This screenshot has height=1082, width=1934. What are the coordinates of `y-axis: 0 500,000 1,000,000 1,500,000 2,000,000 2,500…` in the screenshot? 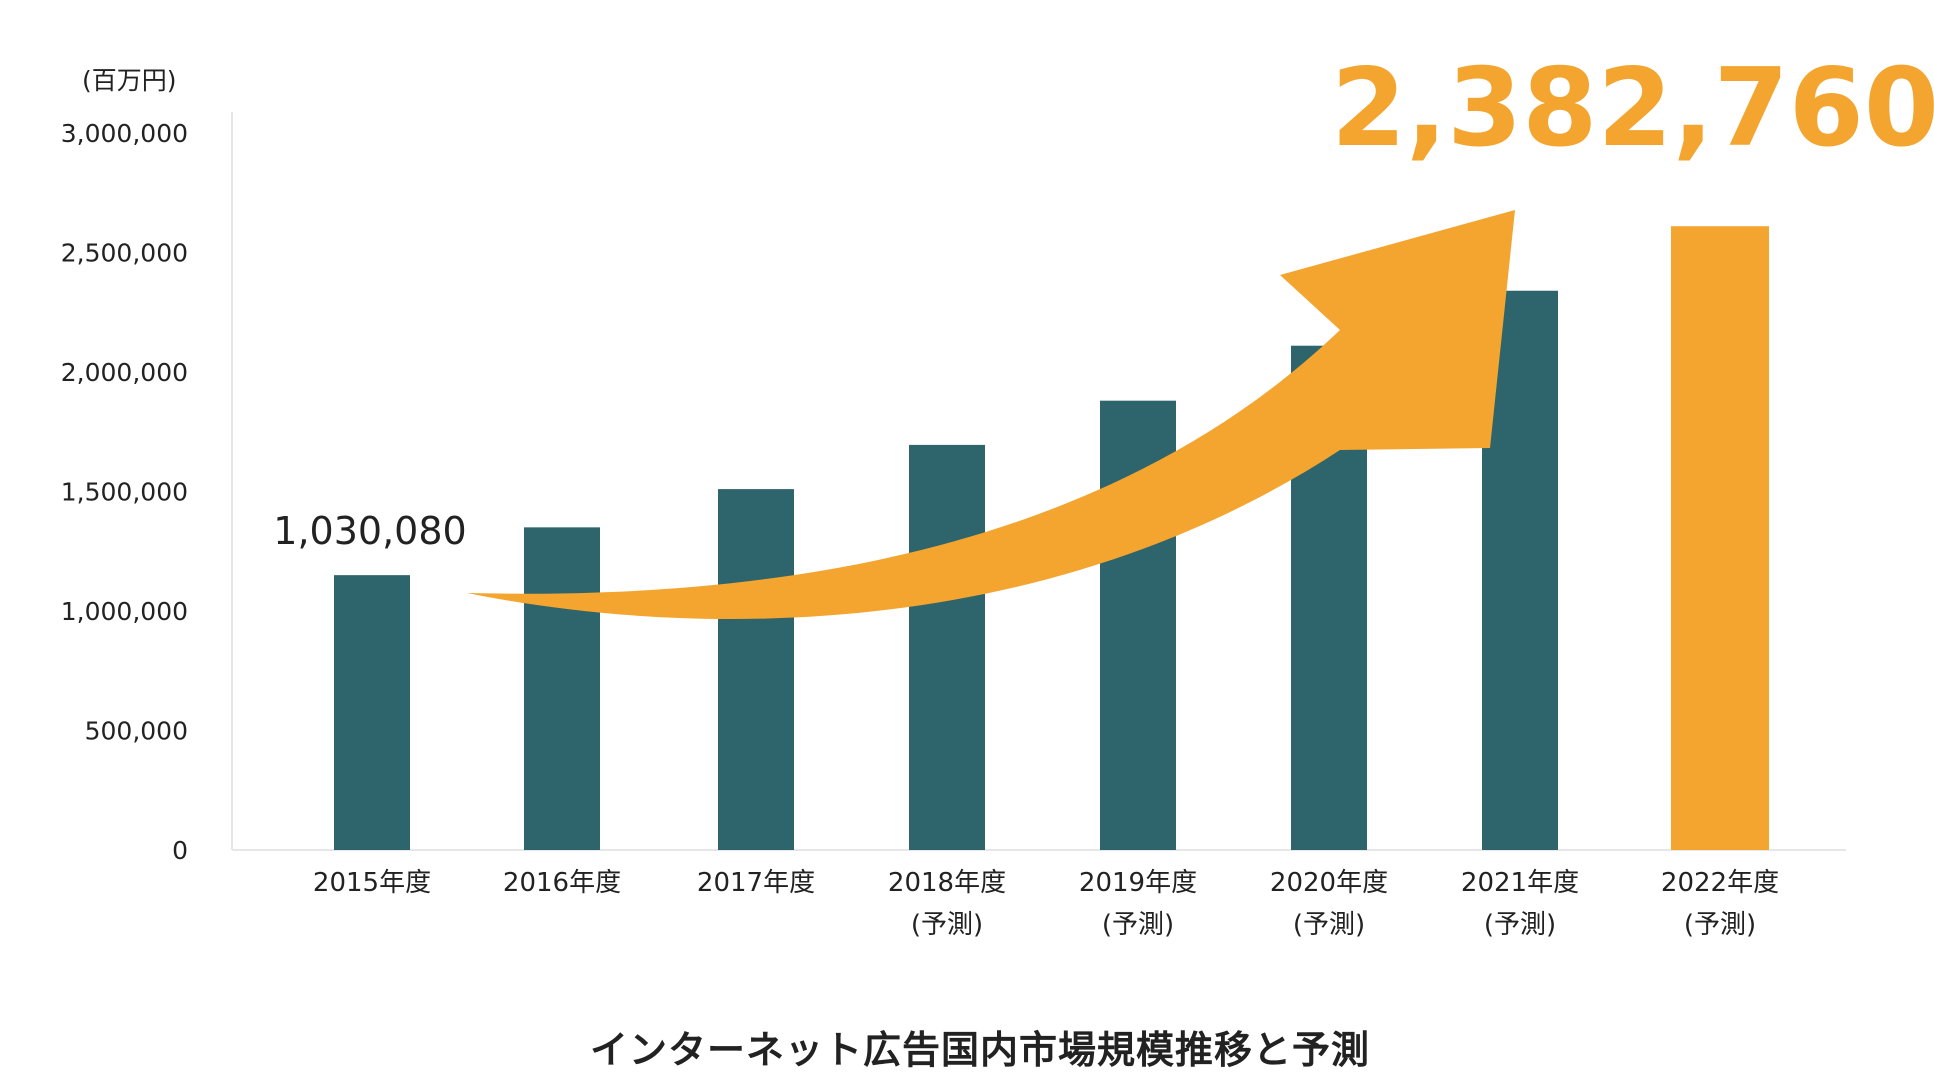 It's located at (124, 492).